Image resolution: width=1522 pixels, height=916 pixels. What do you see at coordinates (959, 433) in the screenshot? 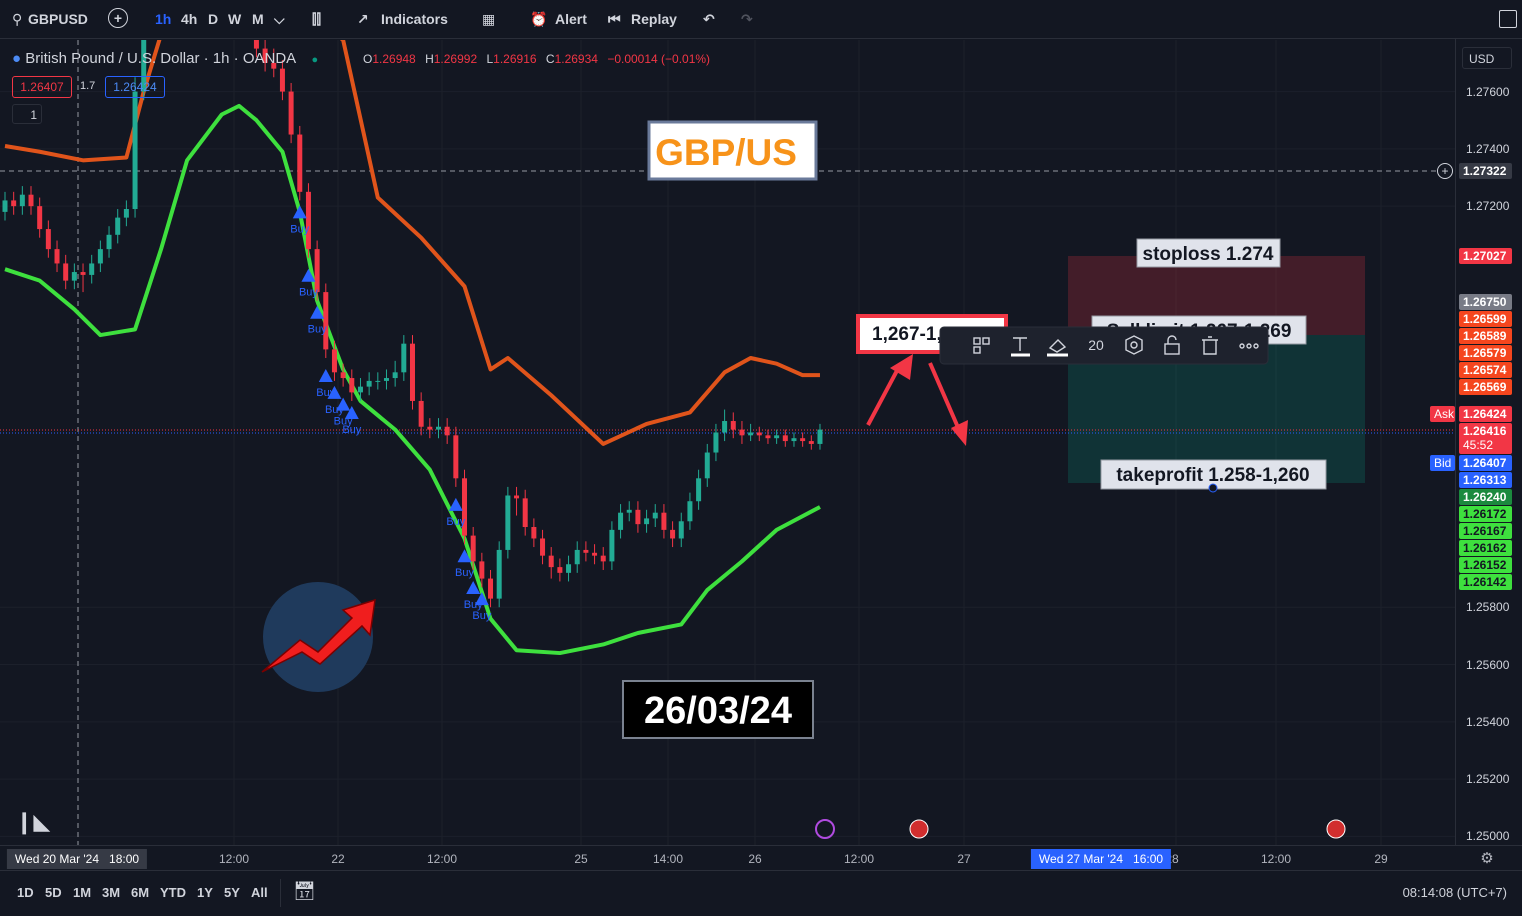
I see `arrow-head` at bounding box center [959, 433].